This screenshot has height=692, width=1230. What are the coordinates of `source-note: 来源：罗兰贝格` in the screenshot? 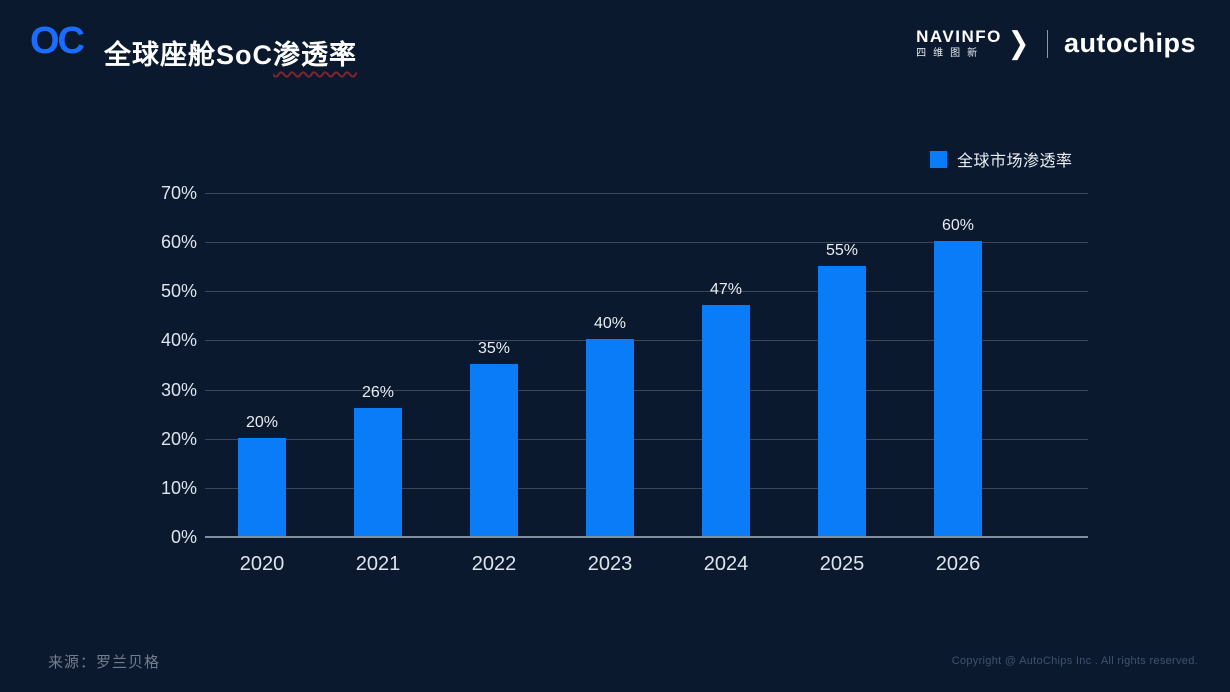 It's located at (104, 662).